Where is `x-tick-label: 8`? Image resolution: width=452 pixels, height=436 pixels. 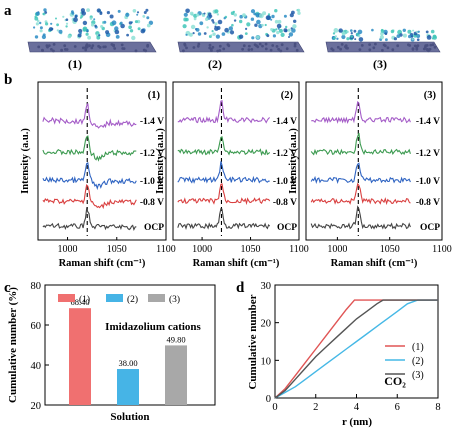
x-tick-label: 8 is located at coordinates (437, 407).